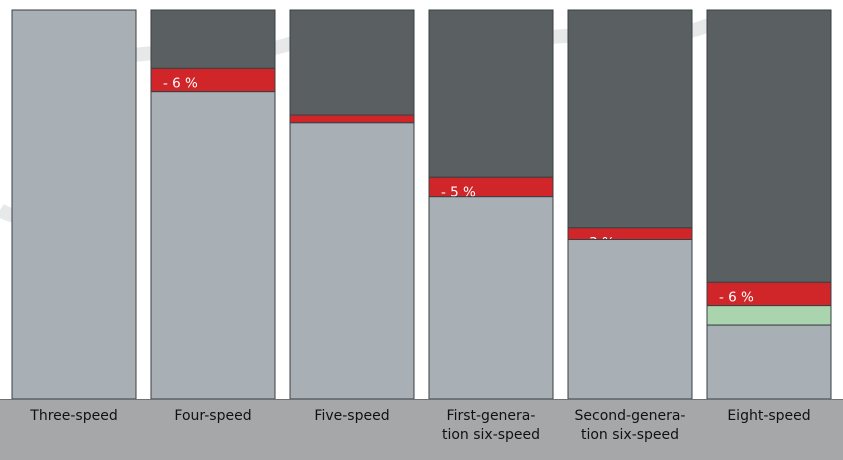 This screenshot has width=843, height=460. Describe the element at coordinates (769, 315) in the screenshot. I see `bar-green-segment` at that location.